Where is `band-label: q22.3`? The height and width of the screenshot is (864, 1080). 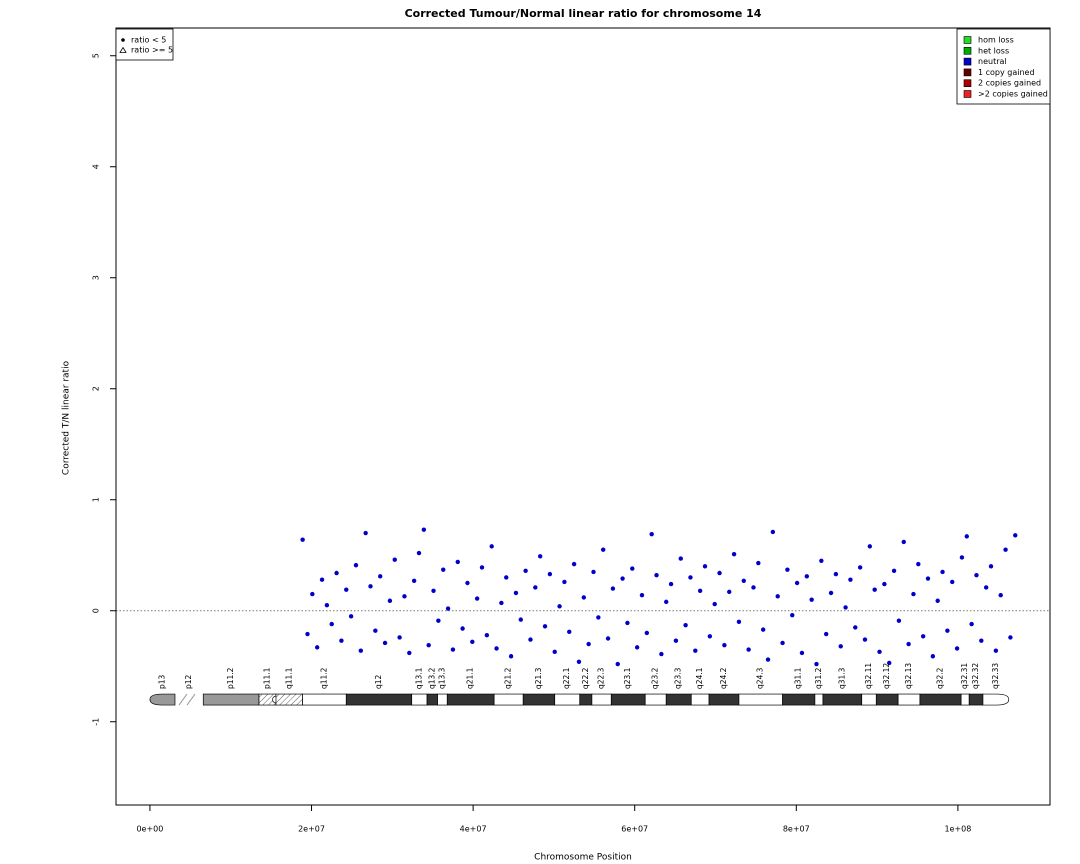
band-label: q22.3 is located at coordinates (601, 678).